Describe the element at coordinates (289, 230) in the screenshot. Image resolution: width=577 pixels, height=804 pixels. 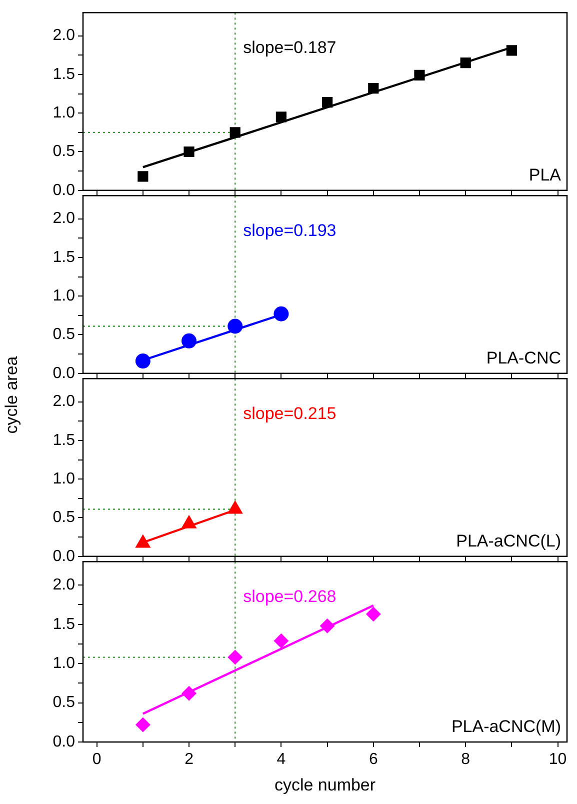
I see `annotation: slope=0.193` at that location.